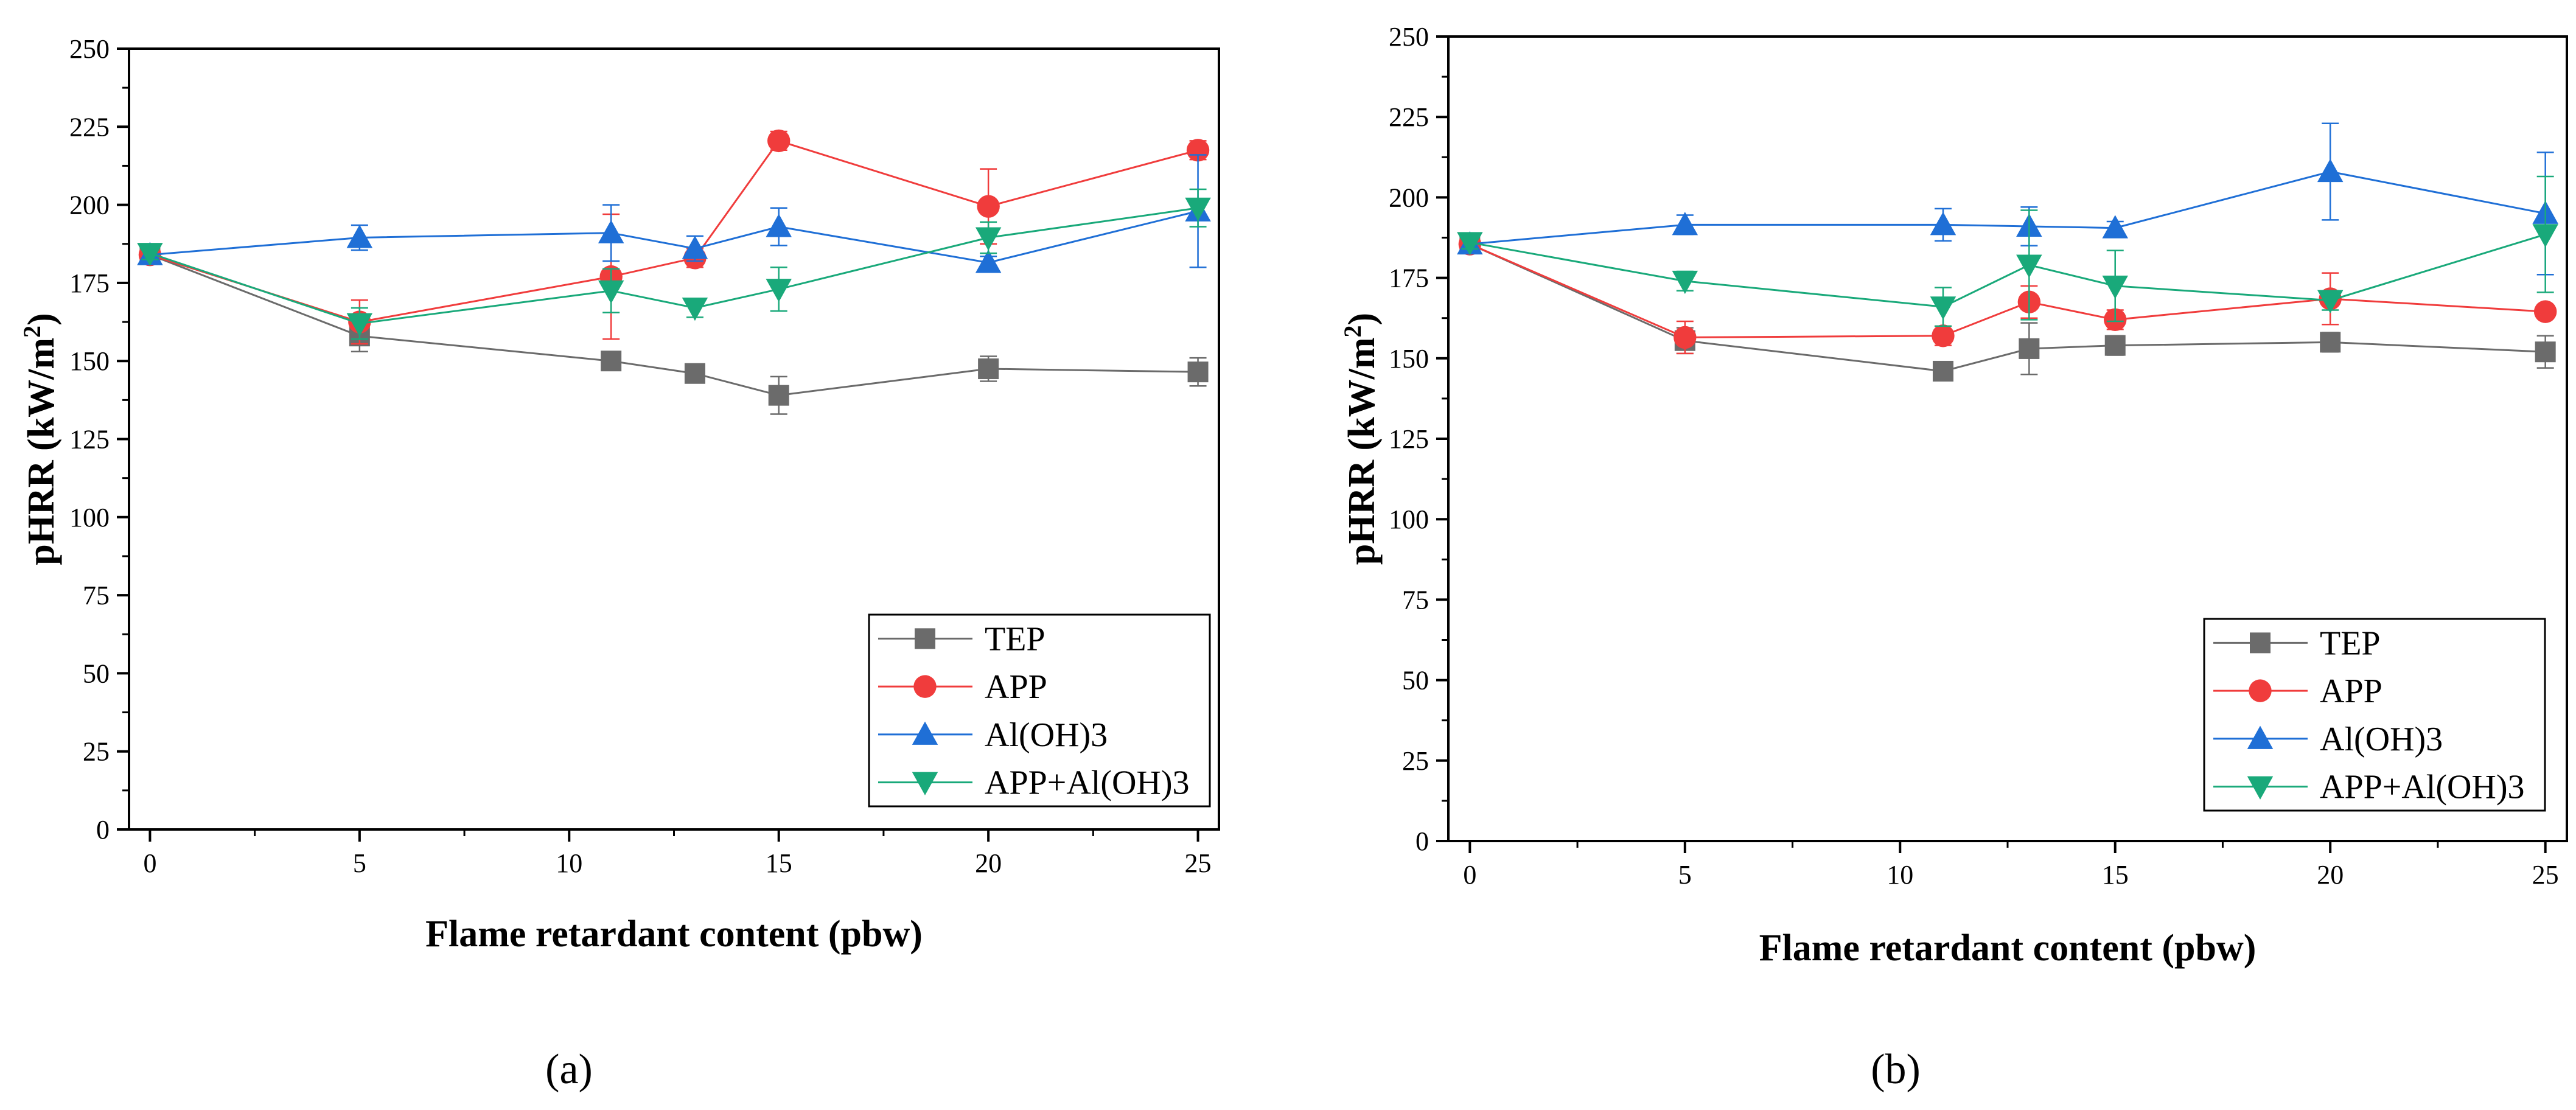  Describe the element at coordinates (1016, 687) in the screenshot. I see `panel-a-legend-label: APP` at that location.